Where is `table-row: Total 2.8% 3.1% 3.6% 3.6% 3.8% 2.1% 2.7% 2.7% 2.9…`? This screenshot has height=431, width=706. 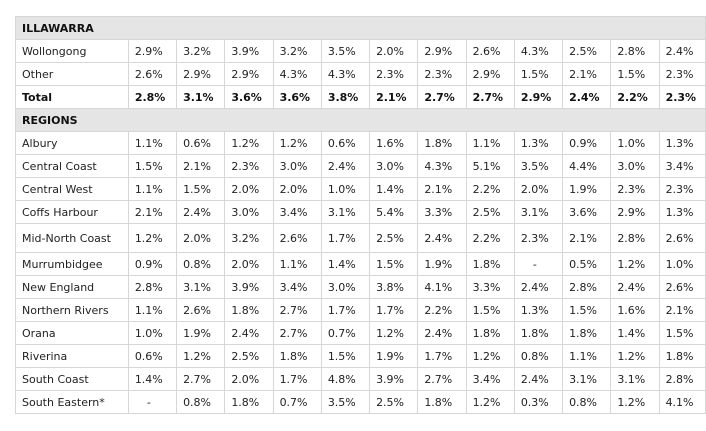
table-row: Total 2.8% 3.1% 3.6% 3.6% 3.8% 2.1% 2.7% 2.7% 2.9… is located at coordinates (360, 97).